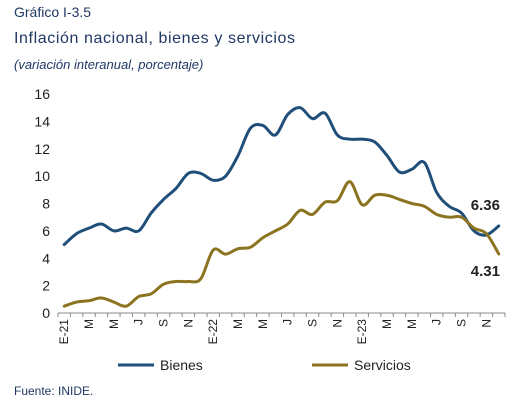 This screenshot has height=404, width=517. Describe the element at coordinates (46, 313) in the screenshot. I see `y-tick-label: 0` at that location.